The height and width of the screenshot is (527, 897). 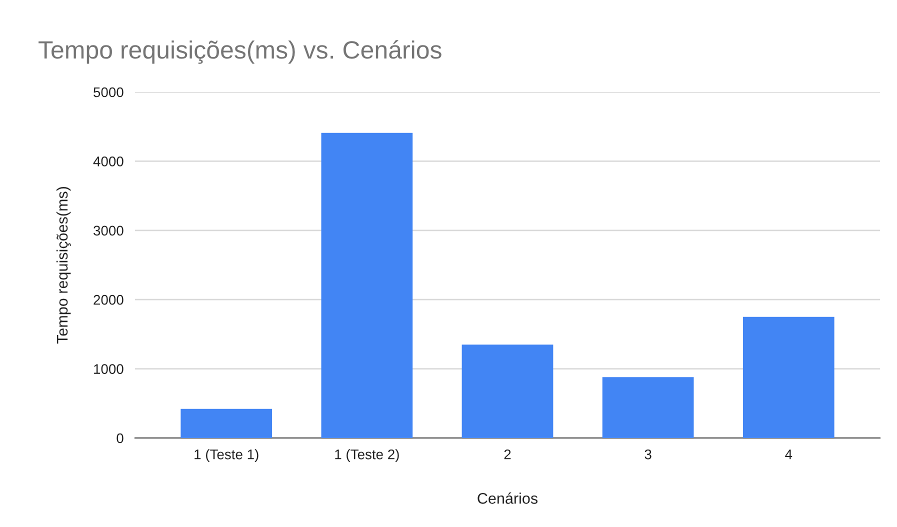 I want to click on y-axis-title: Tempo requisições(ms), so click(x=63, y=265).